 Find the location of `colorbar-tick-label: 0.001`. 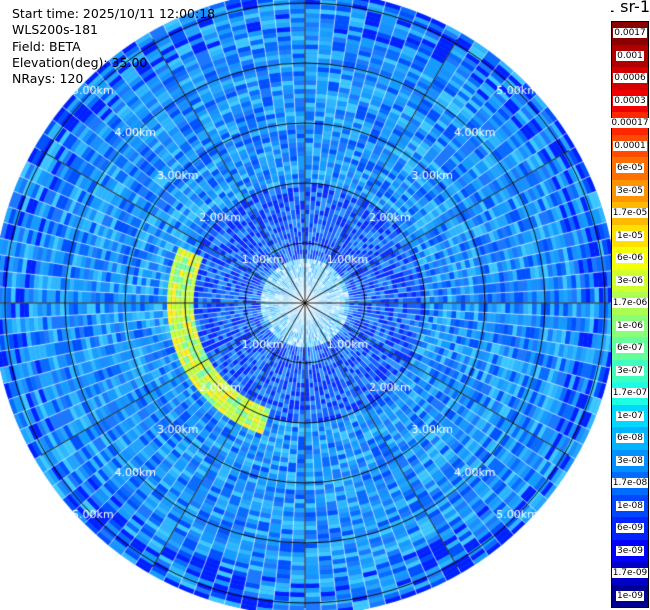

colorbar-tick-label: 0.001 is located at coordinates (630, 55).